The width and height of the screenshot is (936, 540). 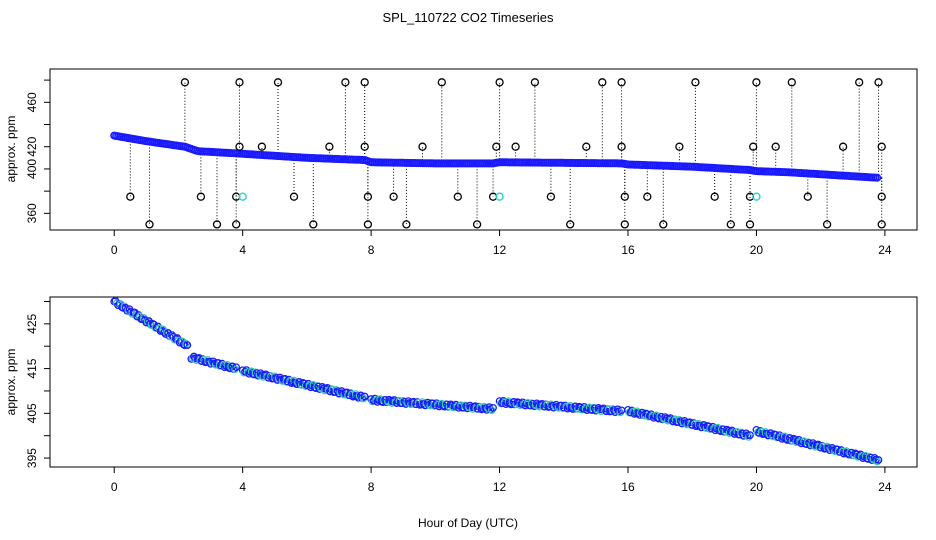 I want to click on panel-top-x-axis: 0 4 8 12 16 20 24, so click(x=501, y=243).